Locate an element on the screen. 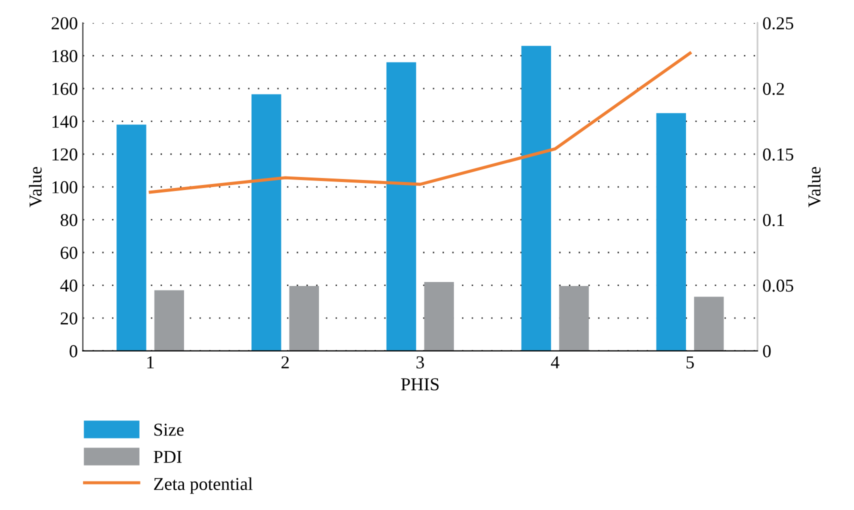  y-tick-label: 100 is located at coordinates (65, 187).